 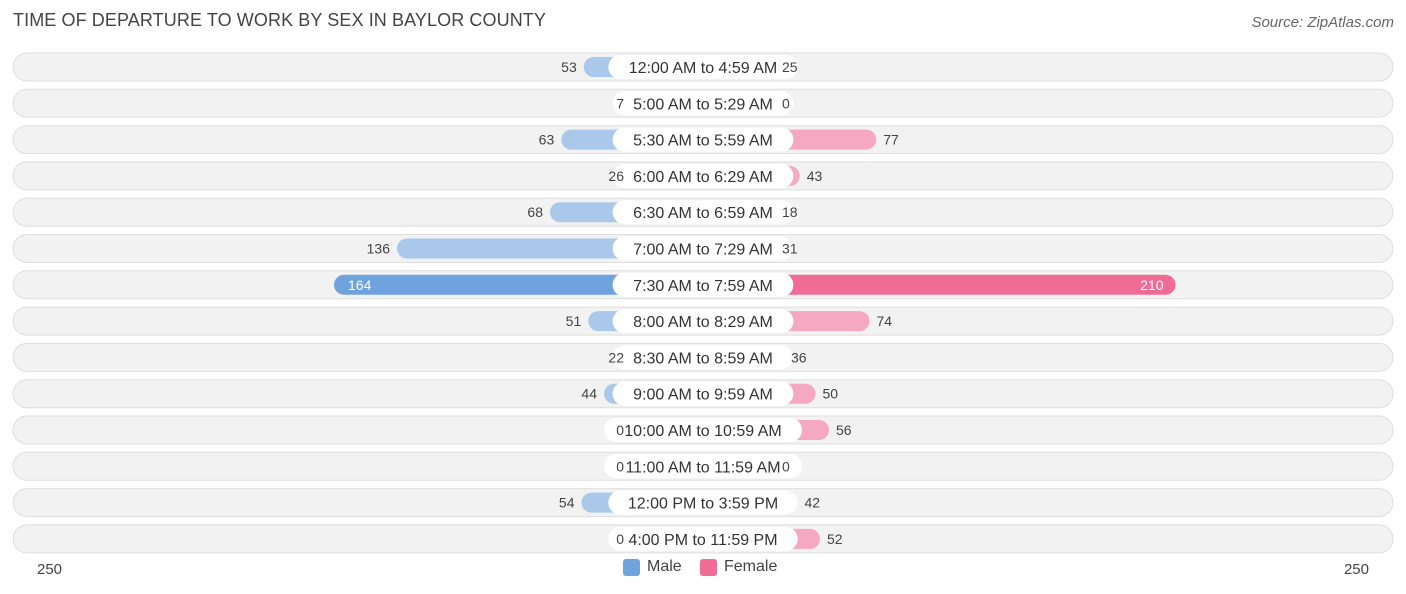 What do you see at coordinates (790, 67) in the screenshot?
I see `female-value-label: 25` at bounding box center [790, 67].